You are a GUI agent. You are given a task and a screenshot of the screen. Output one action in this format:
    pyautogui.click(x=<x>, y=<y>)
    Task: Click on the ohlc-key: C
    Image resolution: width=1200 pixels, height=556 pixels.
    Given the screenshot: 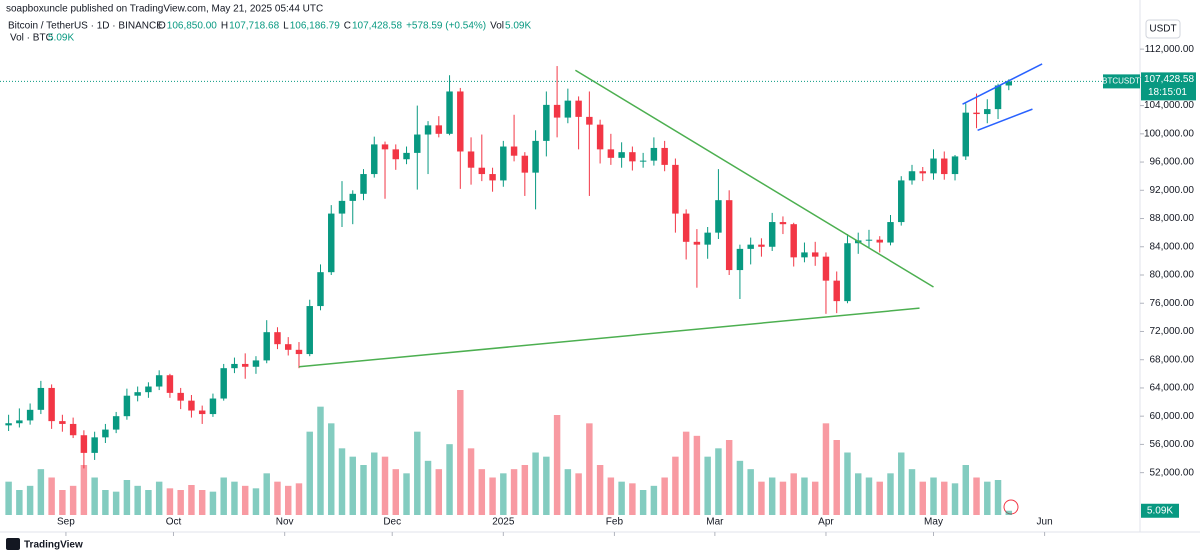 What is the action you would take?
    pyautogui.click(x=347, y=26)
    